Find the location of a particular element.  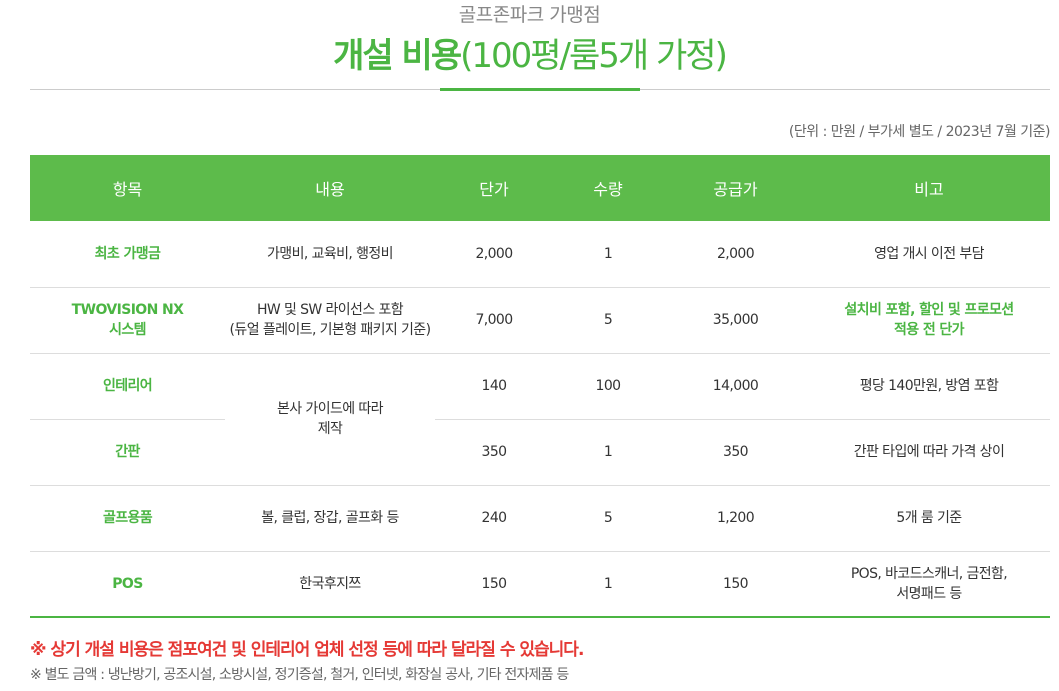

row-content-line: 본사 가이드에 따라 is located at coordinates (330, 409).